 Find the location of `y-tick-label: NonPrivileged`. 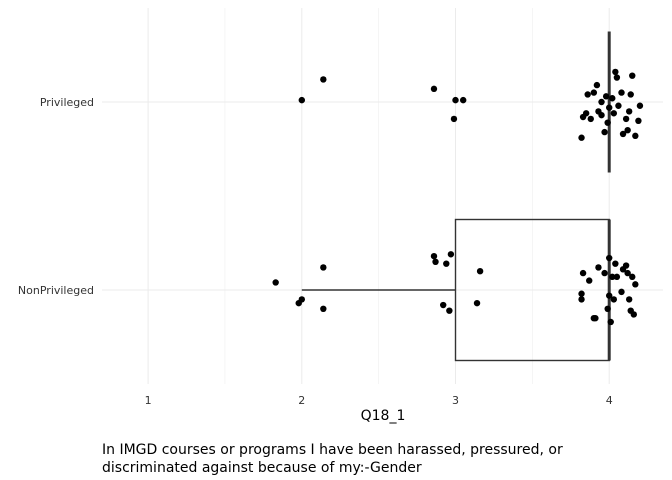

y-tick-label: NonPrivileged is located at coordinates (56, 290).